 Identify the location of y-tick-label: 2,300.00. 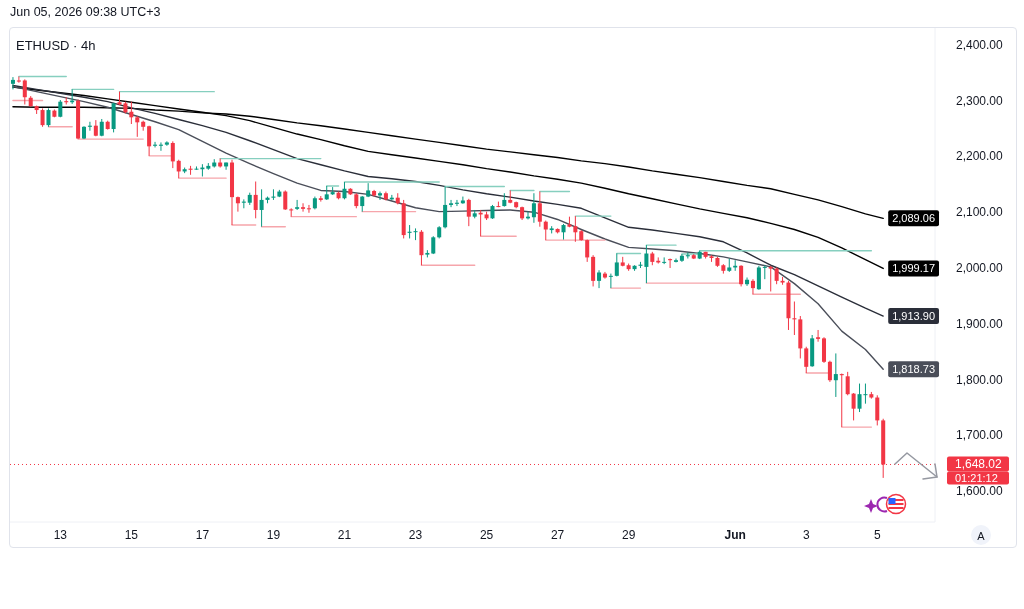
(980, 100).